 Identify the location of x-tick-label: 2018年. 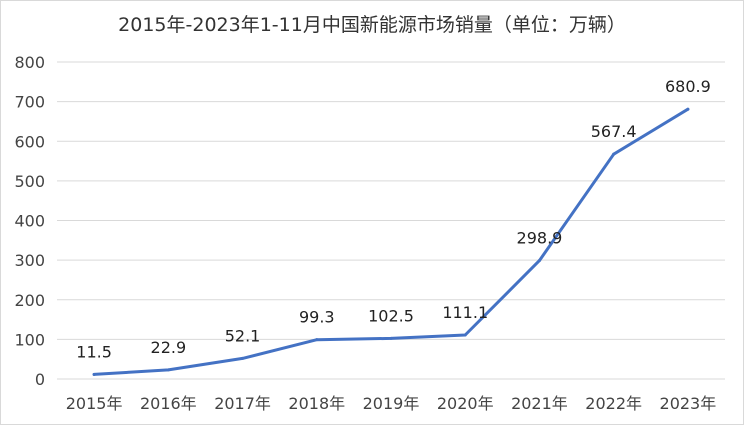
(316, 403).